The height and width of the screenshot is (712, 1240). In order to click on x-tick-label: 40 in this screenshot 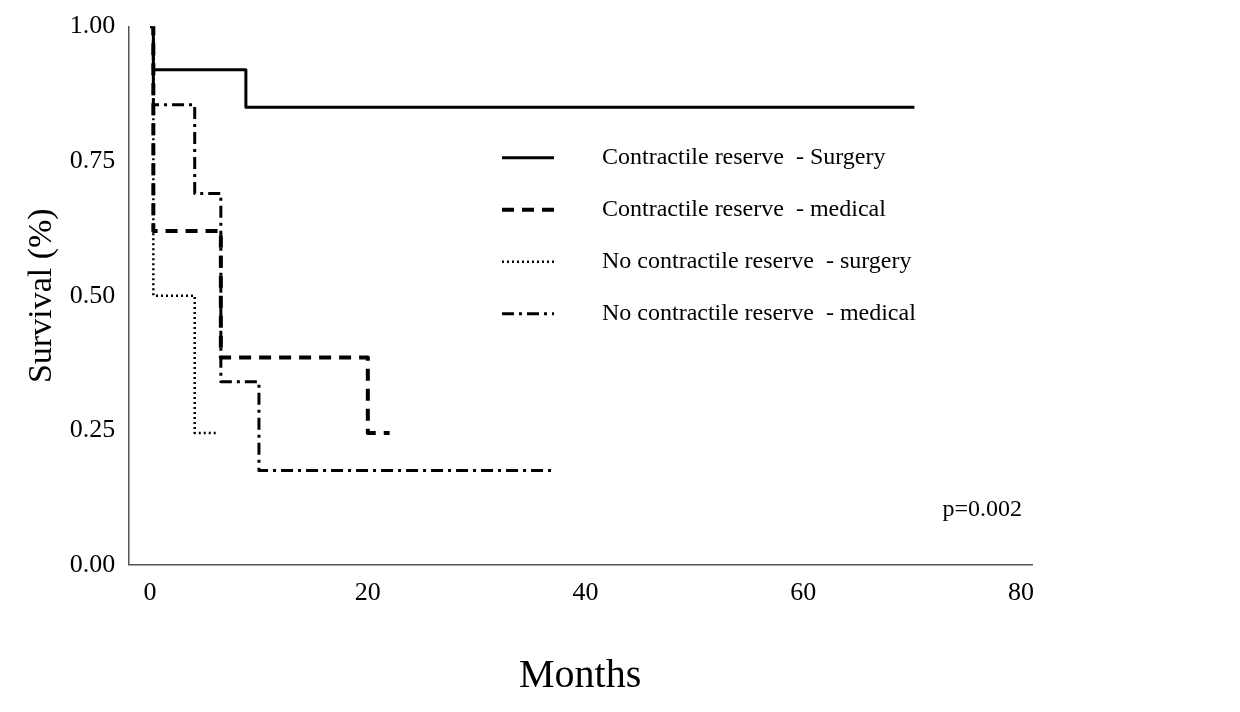, I will do `click(585, 592)`.